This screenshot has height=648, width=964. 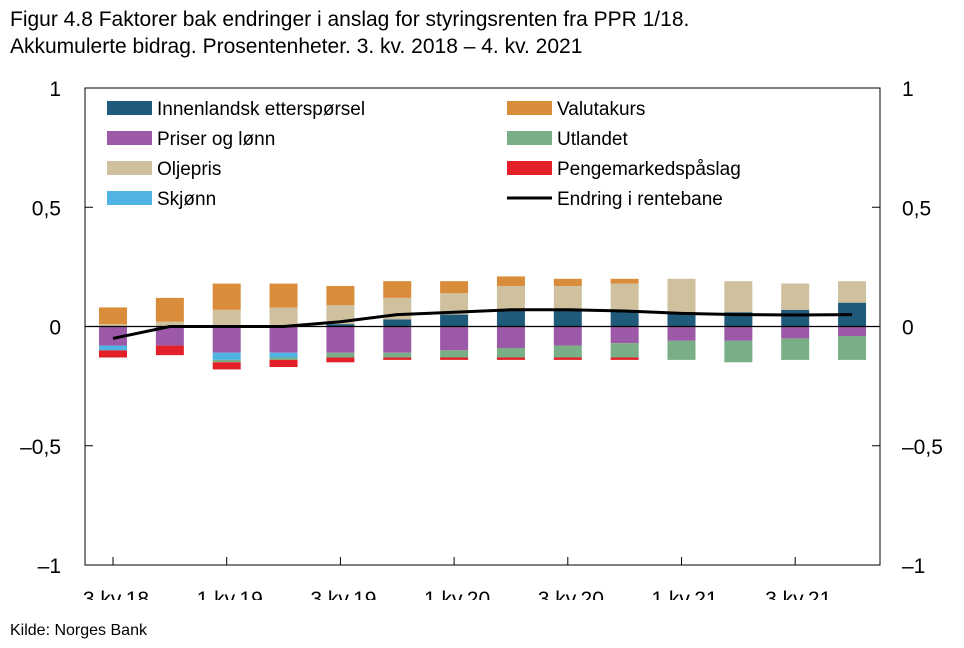 What do you see at coordinates (571, 594) in the screenshot?
I see `x-tick-label: 3.kv.20` at bounding box center [571, 594].